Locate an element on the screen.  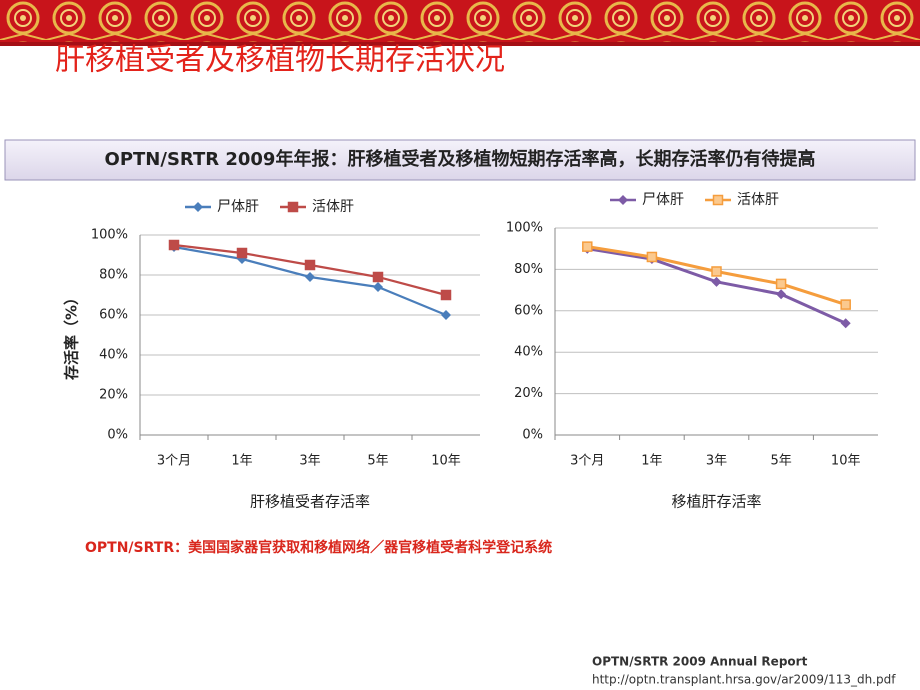
x-axis-title: 肝移植受者存活率 is located at coordinates (310, 502).